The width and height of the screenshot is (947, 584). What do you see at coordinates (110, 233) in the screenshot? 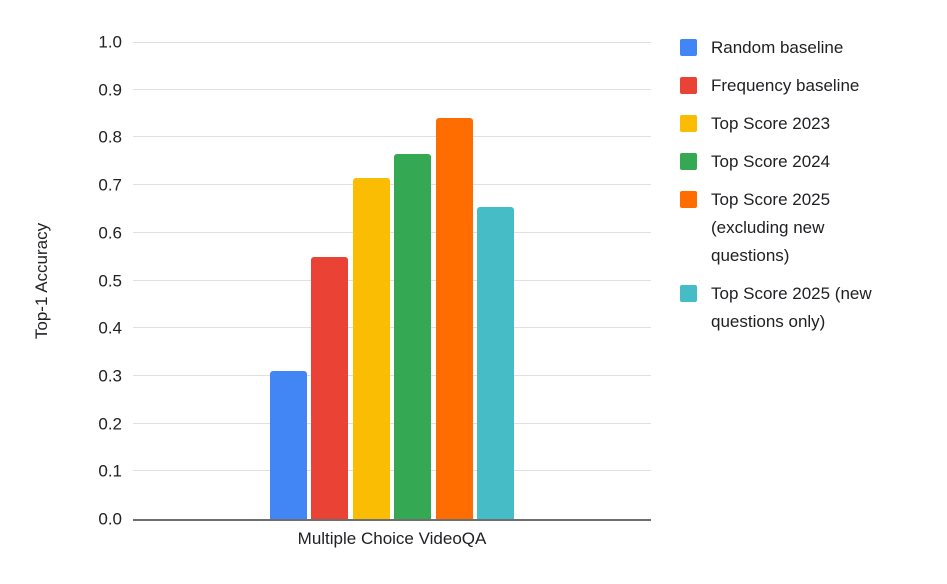
I see `y-tick-label: 0.6` at bounding box center [110, 233].